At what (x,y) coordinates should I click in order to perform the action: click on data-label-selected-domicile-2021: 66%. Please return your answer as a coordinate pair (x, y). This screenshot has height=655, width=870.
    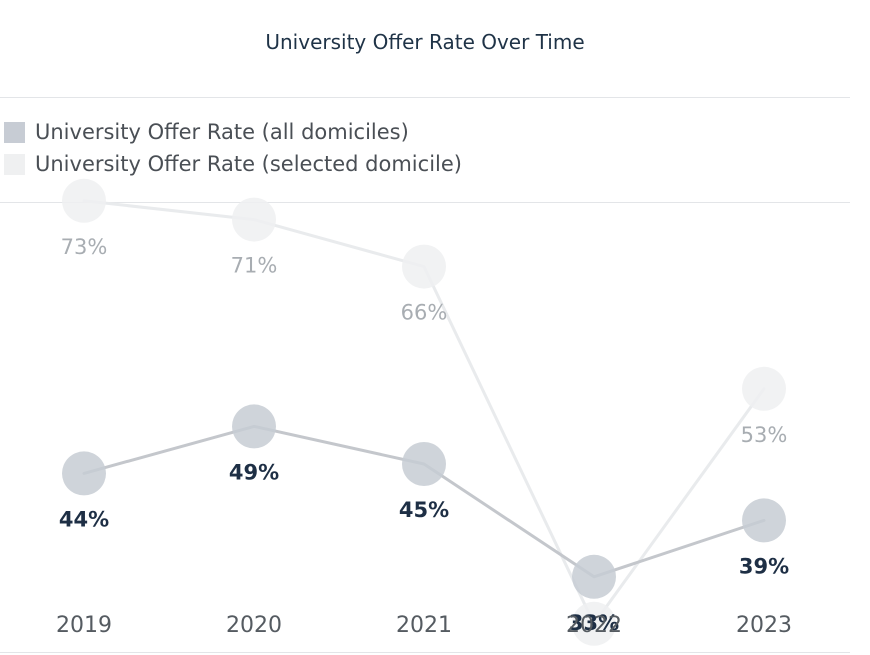
    Looking at the image, I should click on (424, 313).